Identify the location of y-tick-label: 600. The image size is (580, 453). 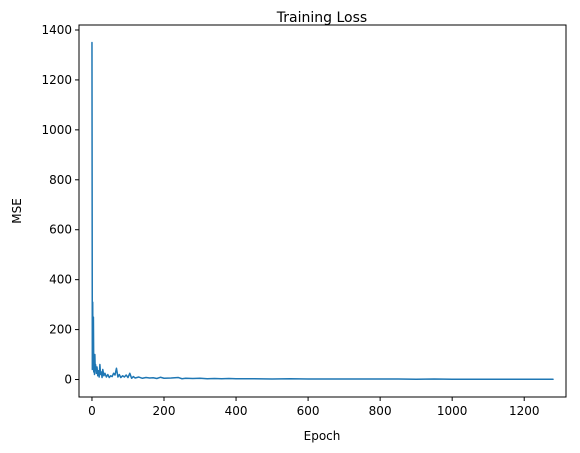
(60, 230).